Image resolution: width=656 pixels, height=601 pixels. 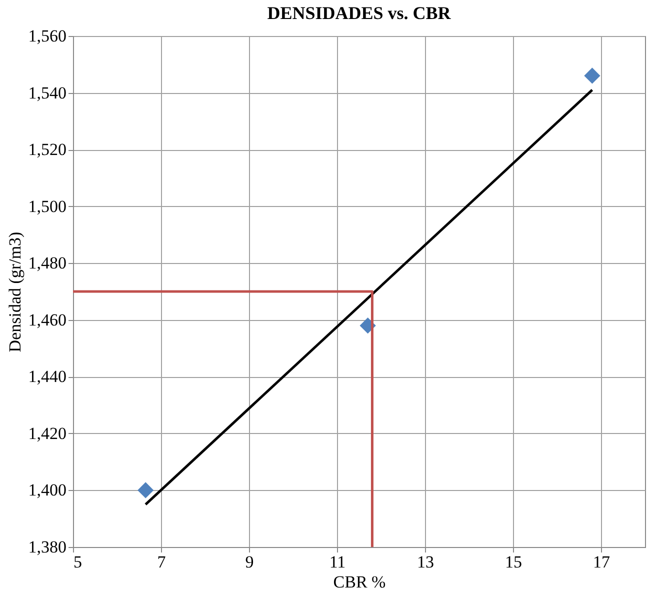 I want to click on y-axis-title: Densidad (gr/m3), so click(x=14, y=292).